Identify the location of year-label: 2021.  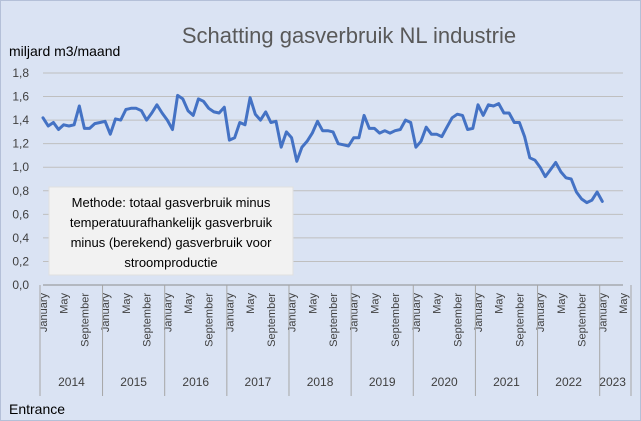
(506, 382).